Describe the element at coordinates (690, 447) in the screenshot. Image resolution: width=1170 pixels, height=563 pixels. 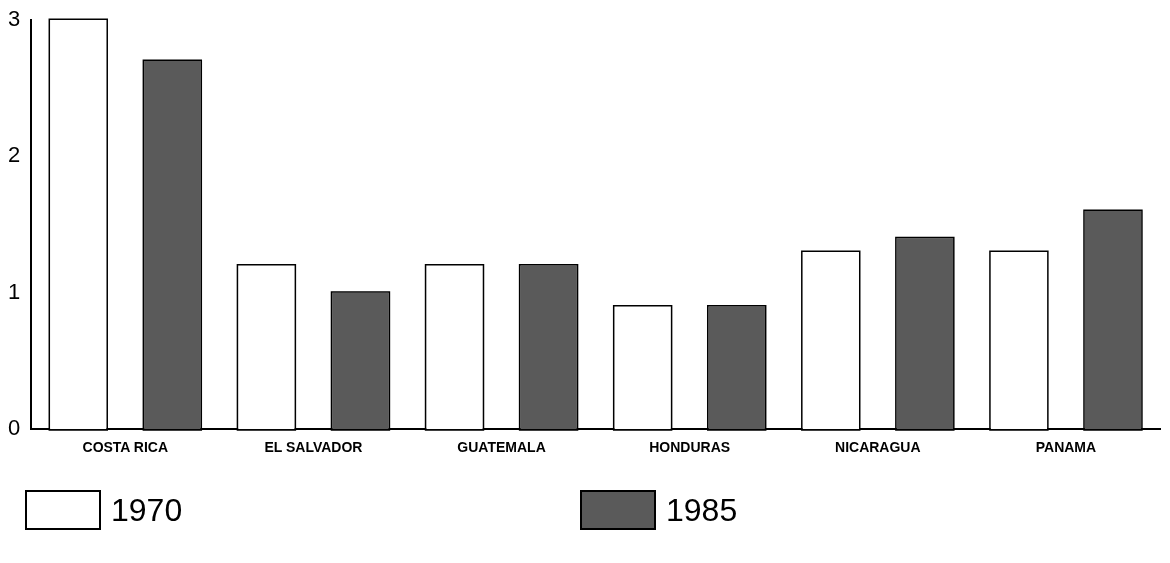
I see `x-tick-label: HONDURAS` at that location.